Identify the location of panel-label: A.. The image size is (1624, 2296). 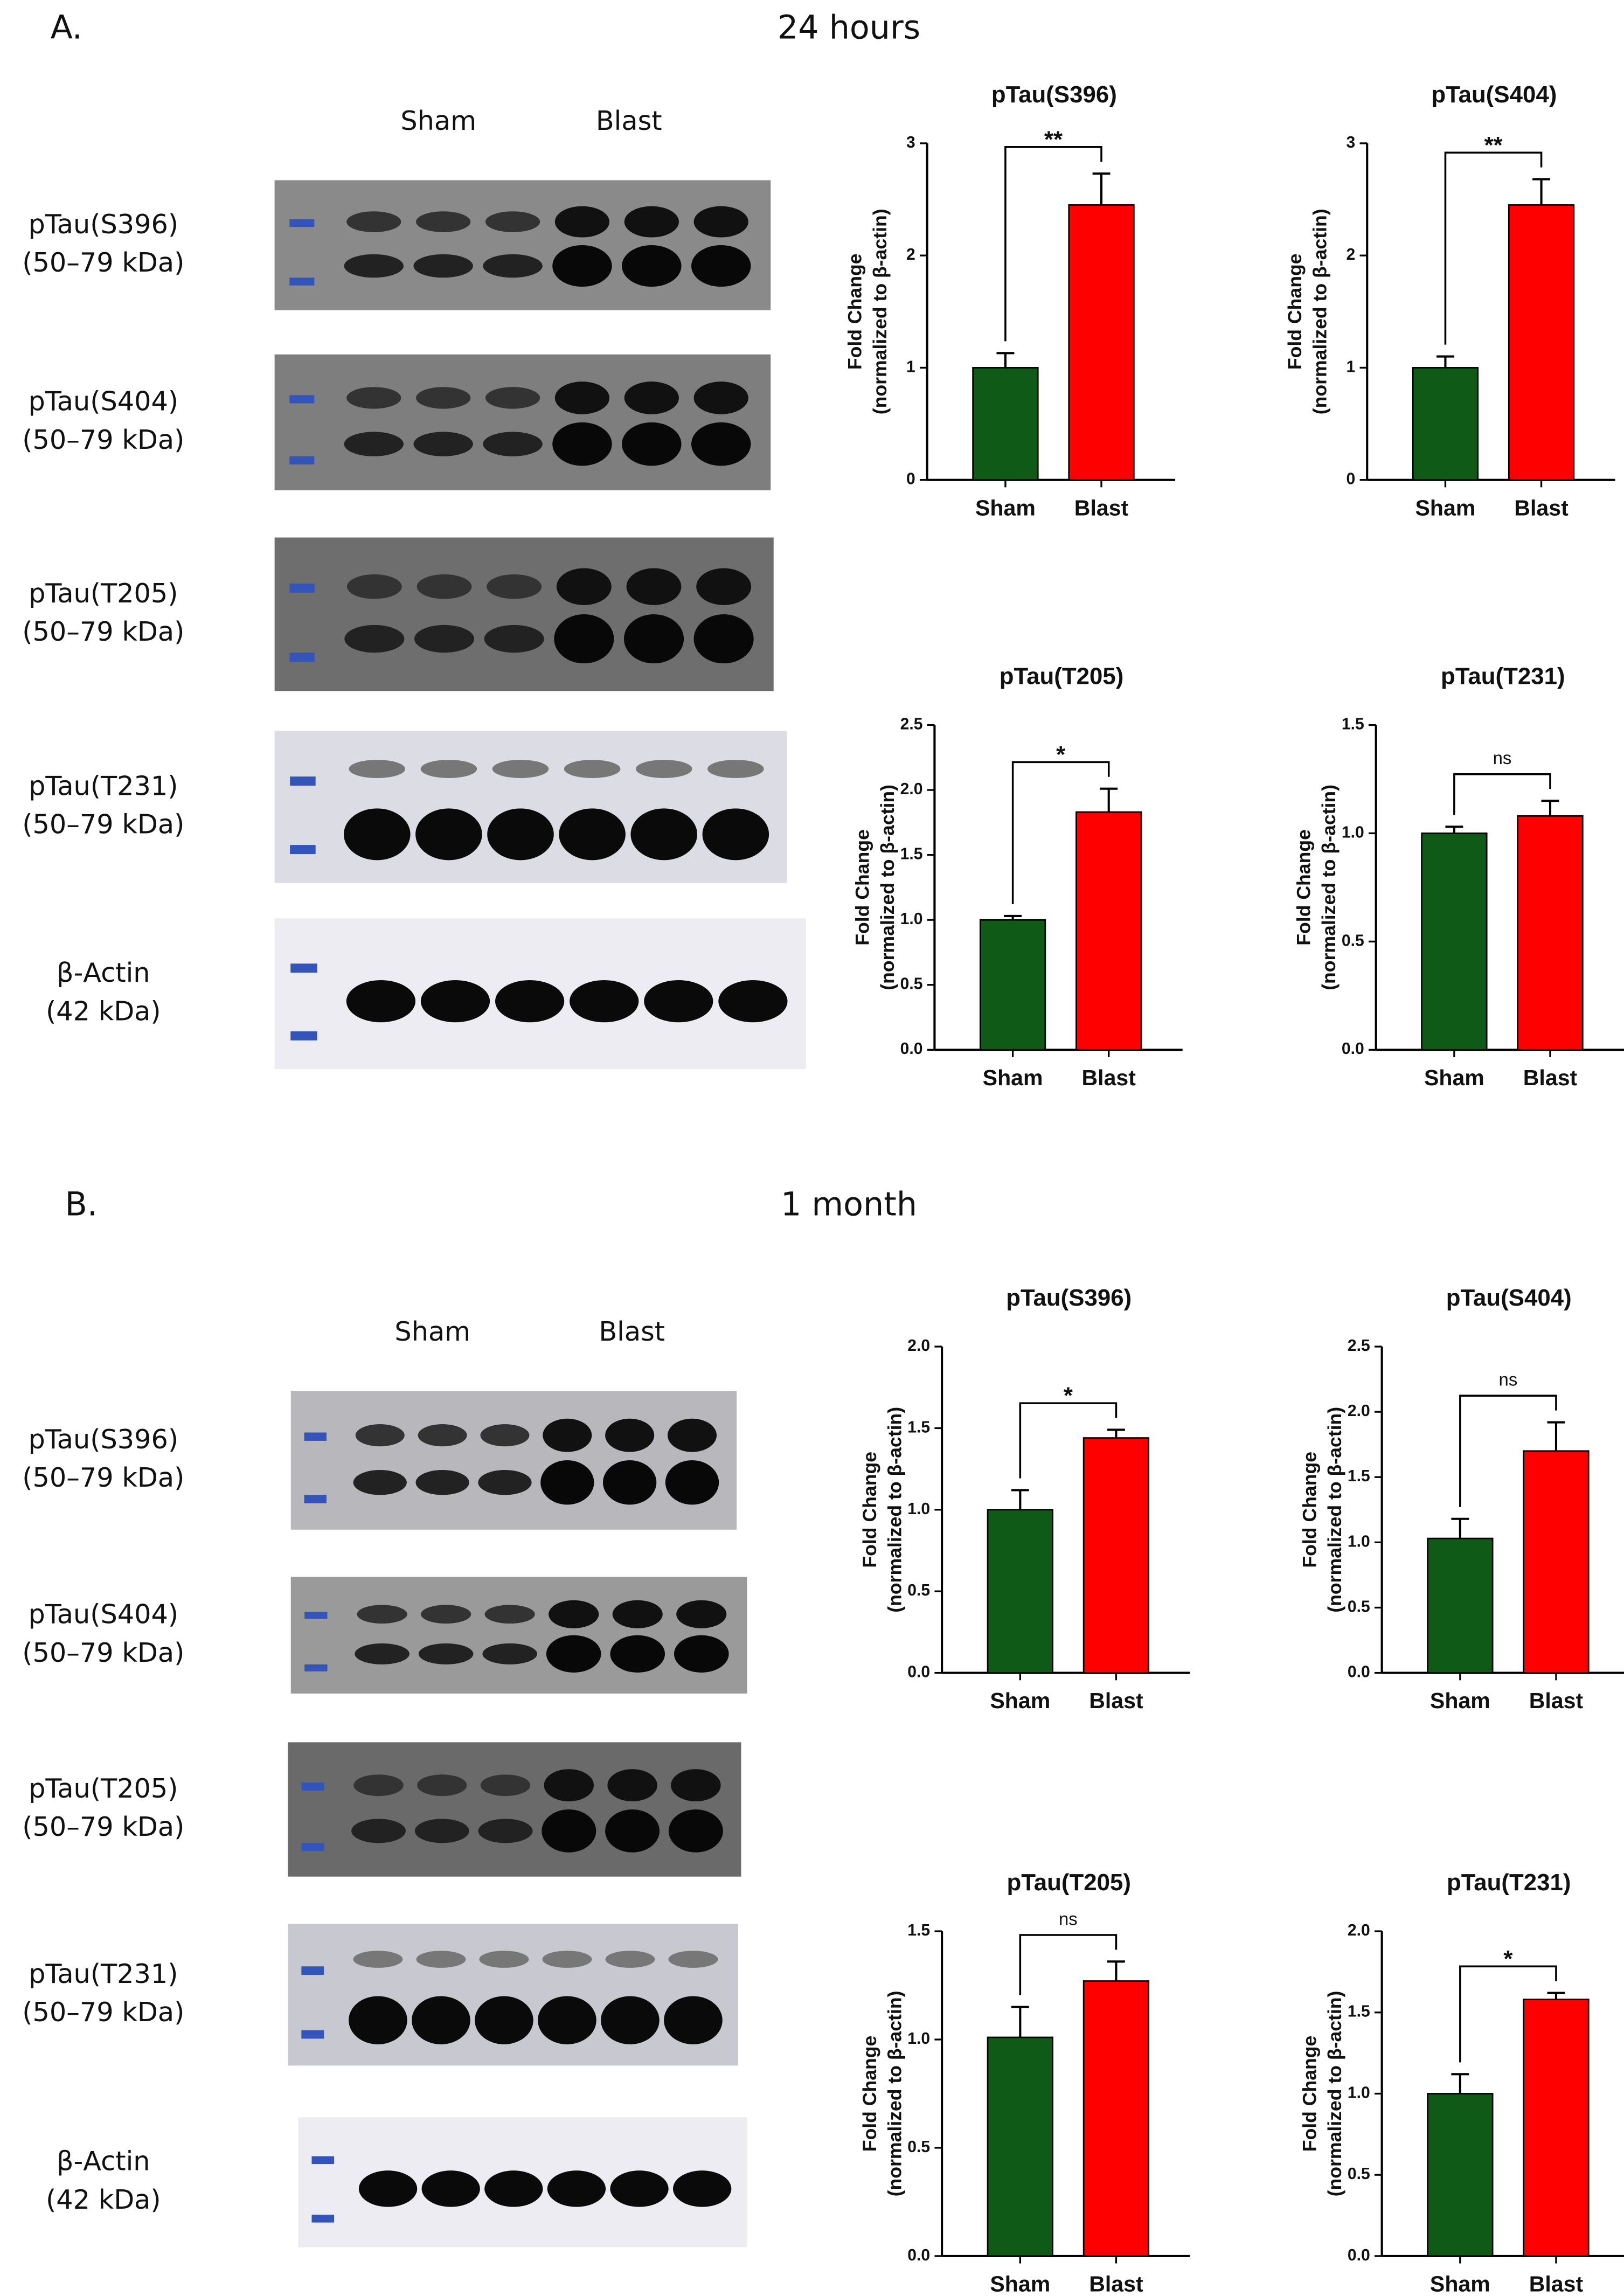
(66, 28).